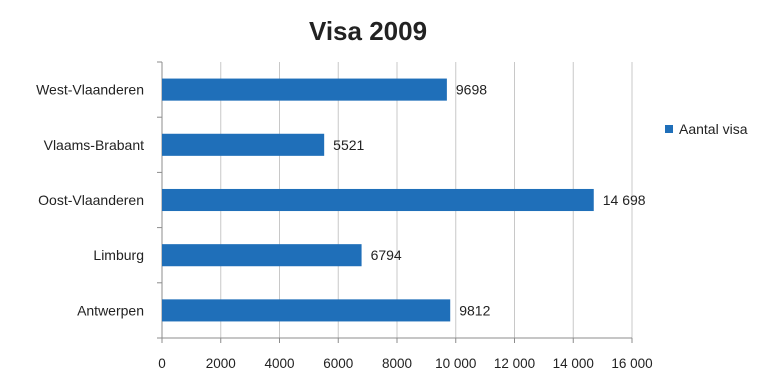  I want to click on data-label: 5521, so click(348, 145).